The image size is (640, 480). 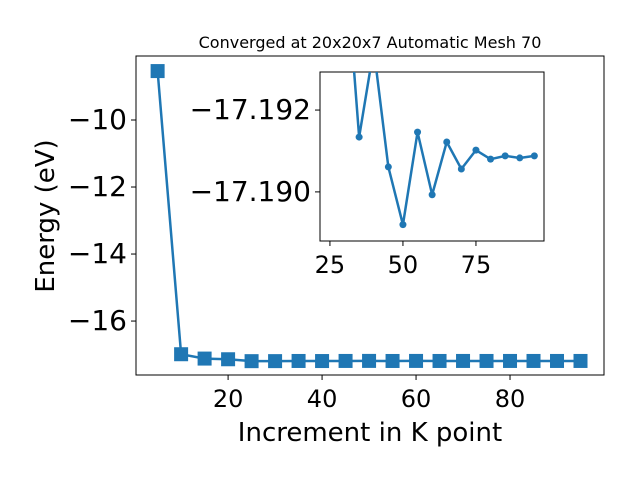 What do you see at coordinates (445, 150) in the screenshot?
I see `plot-area` at bounding box center [445, 150].